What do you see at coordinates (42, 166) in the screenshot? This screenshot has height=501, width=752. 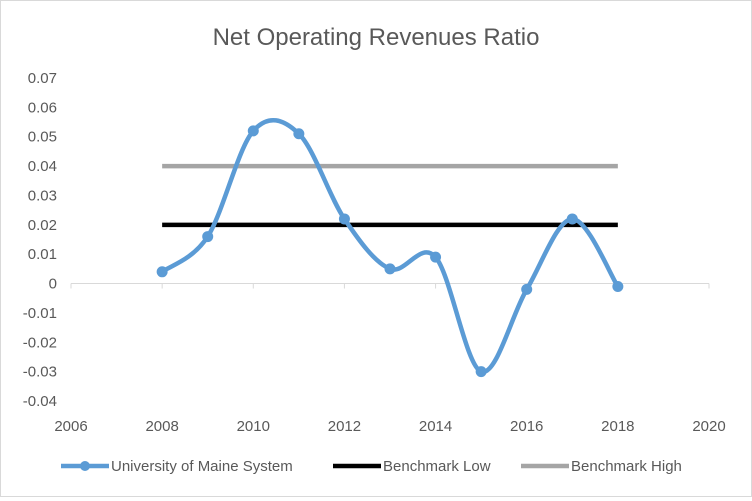 I see `y-tick-label: 0.04` at bounding box center [42, 166].